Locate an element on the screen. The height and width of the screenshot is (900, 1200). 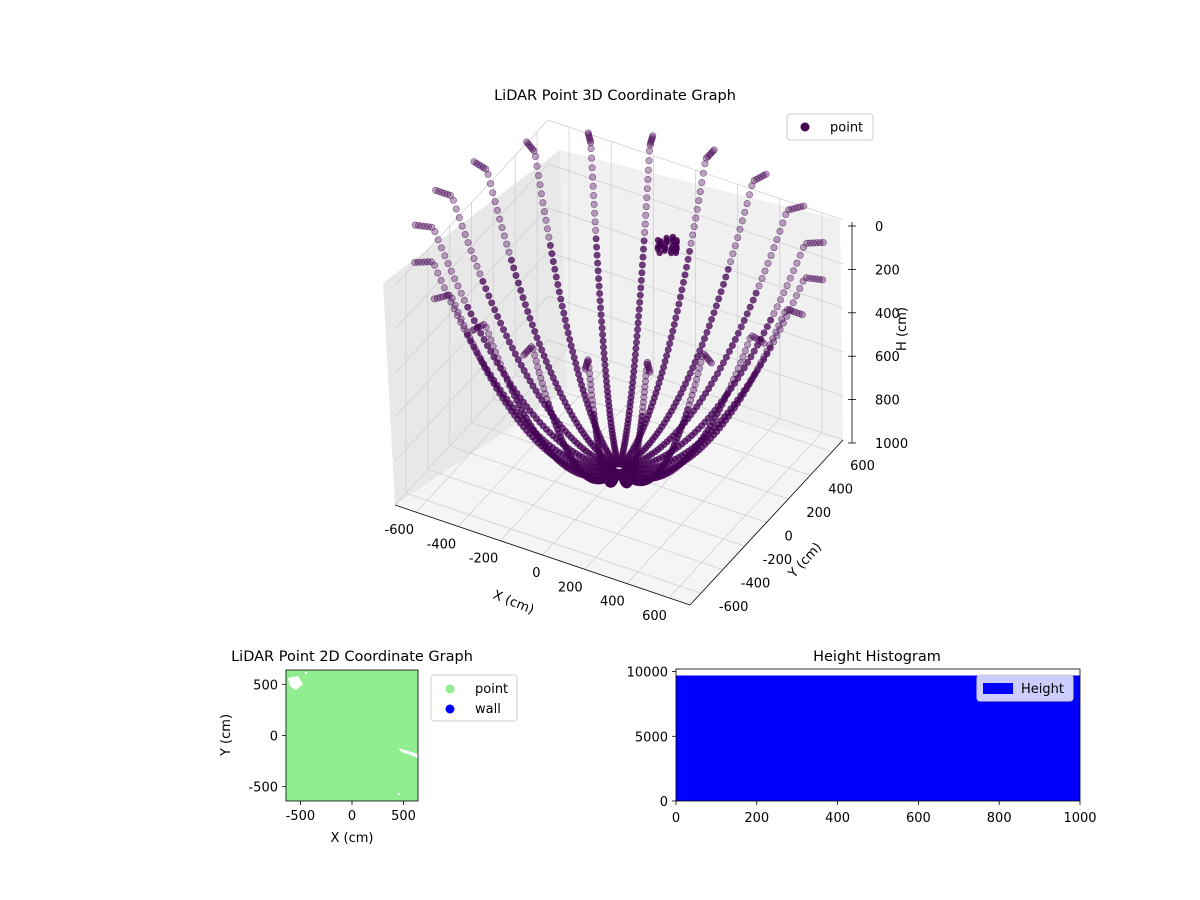
y-tick-2d-0: 500 is located at coordinates (265, 685).